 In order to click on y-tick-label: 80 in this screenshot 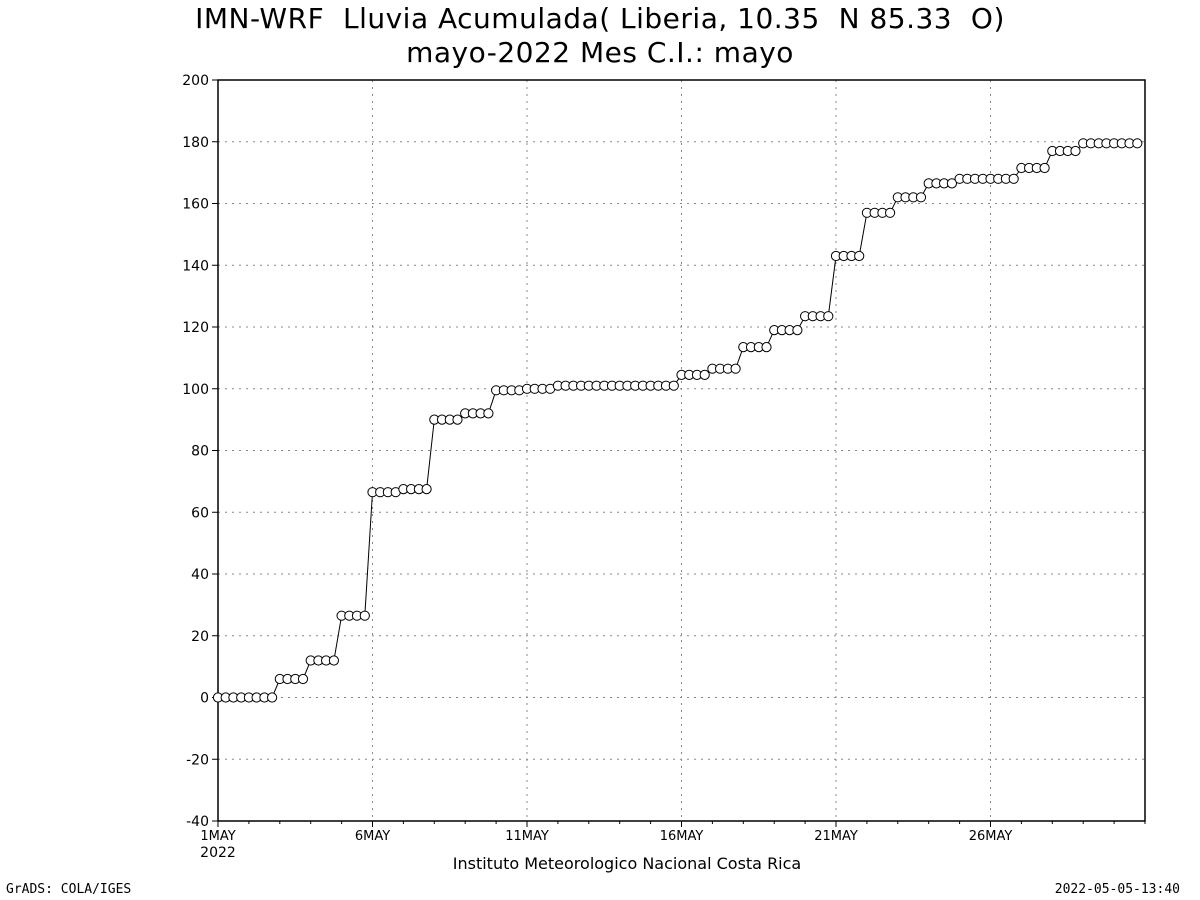, I will do `click(200, 452)`.